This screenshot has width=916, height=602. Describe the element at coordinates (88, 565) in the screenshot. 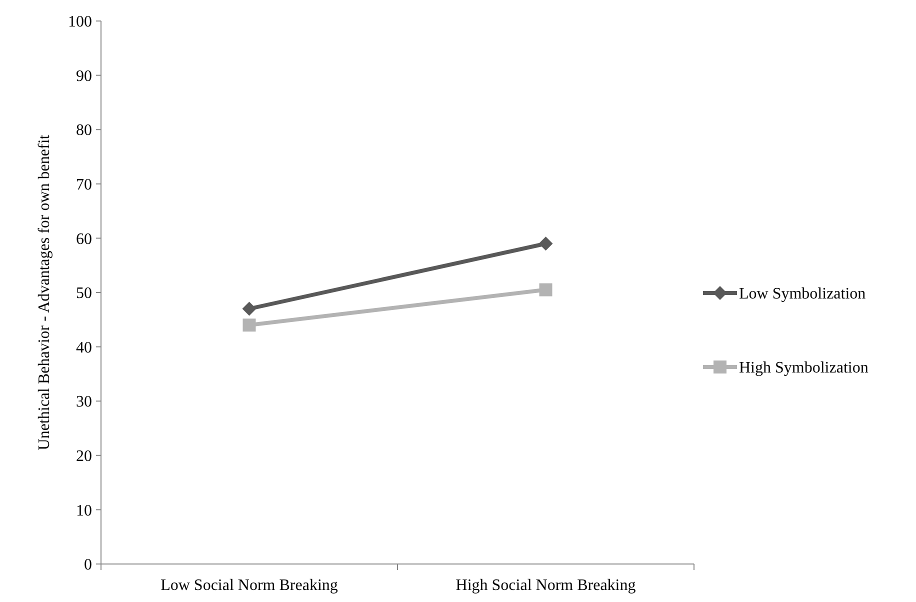

I see `y-tick-label: 0` at that location.